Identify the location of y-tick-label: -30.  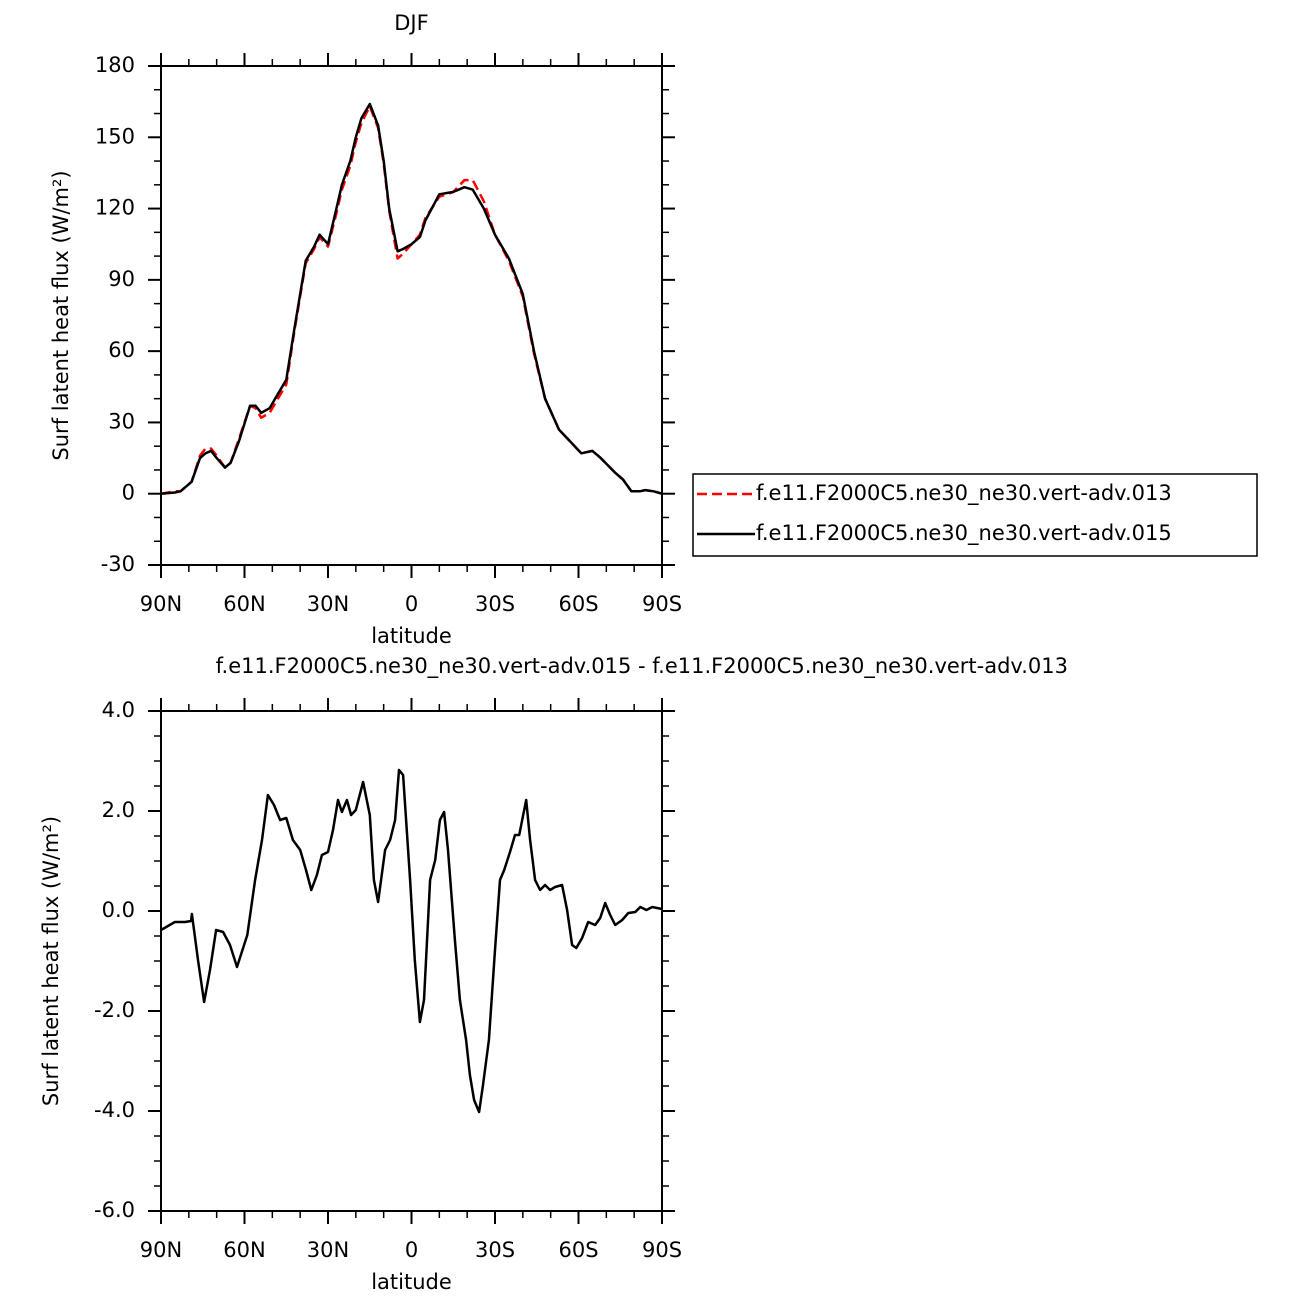
(118, 564).